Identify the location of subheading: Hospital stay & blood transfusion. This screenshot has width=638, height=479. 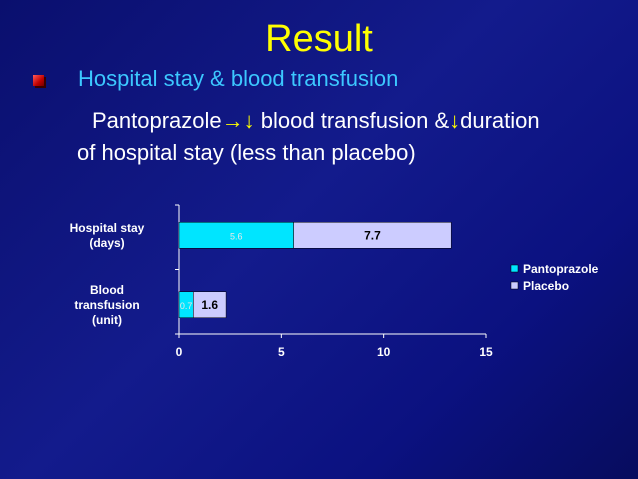
(238, 78).